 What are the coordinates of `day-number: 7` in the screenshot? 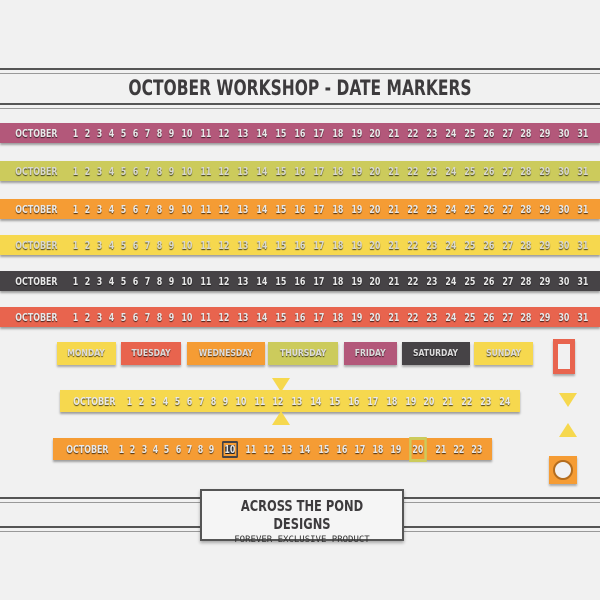 It's located at (189, 449).